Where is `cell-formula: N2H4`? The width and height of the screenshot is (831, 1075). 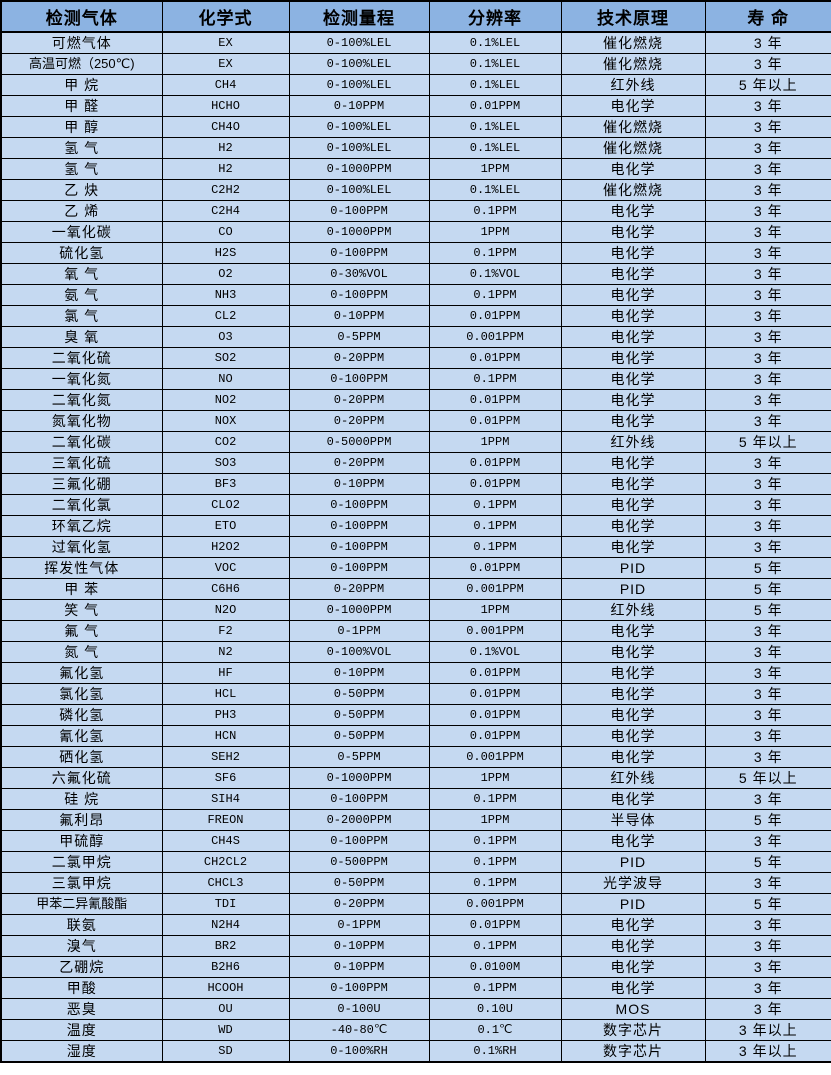
cell-formula: N2H4 is located at coordinates (225, 925).